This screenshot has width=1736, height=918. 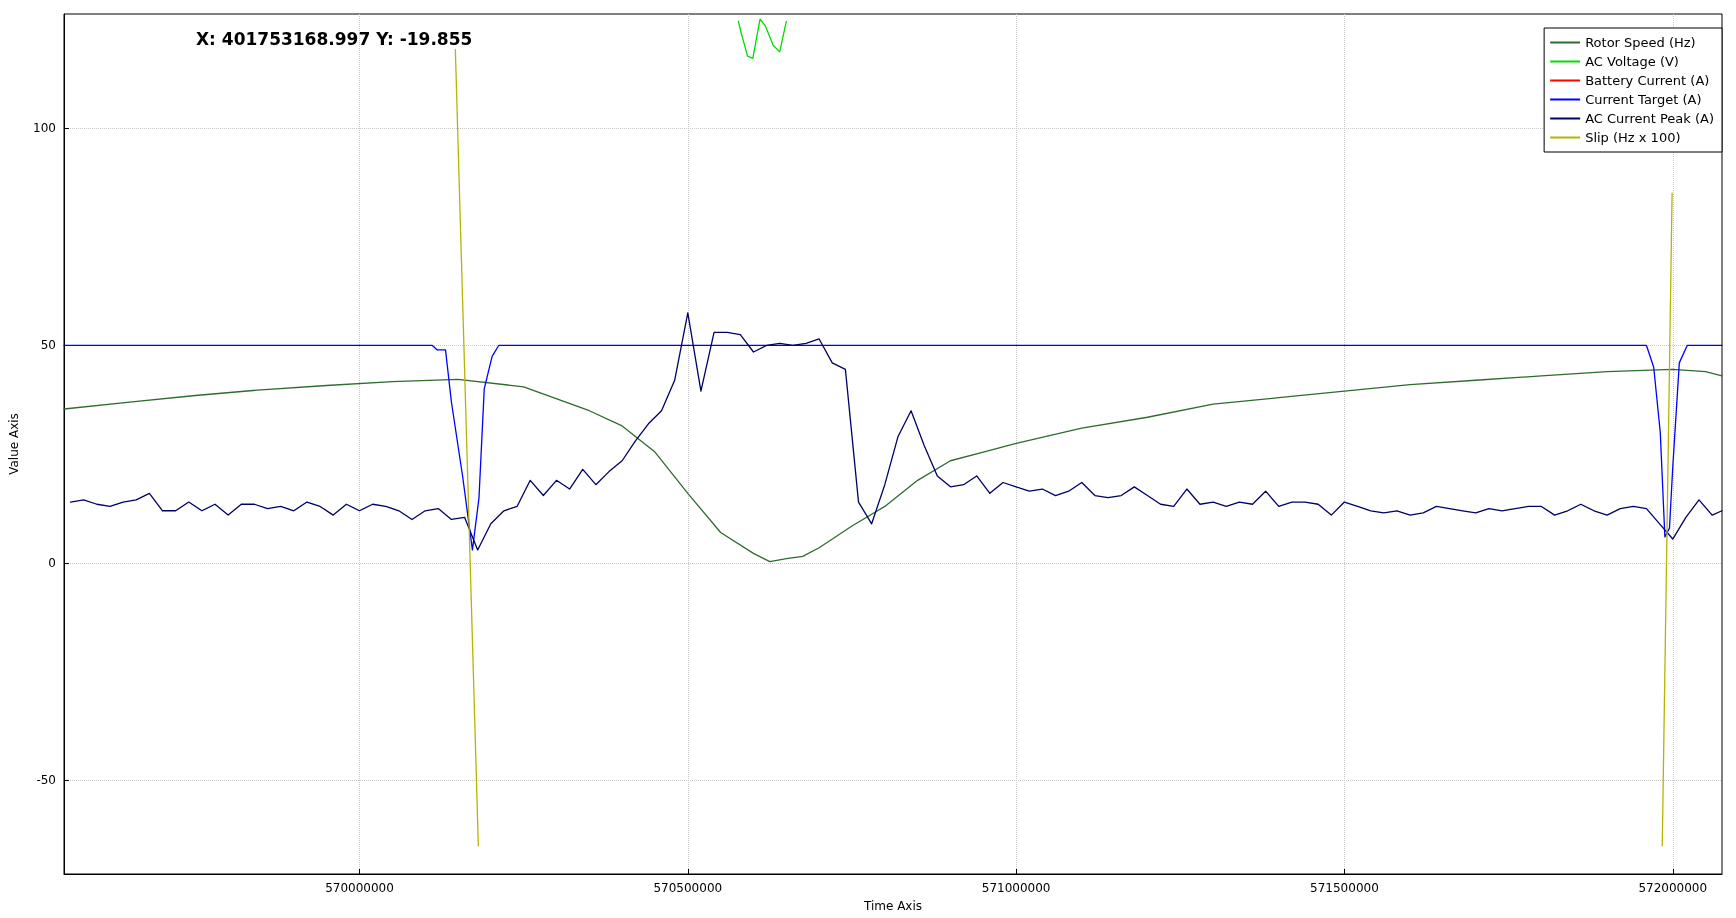 What do you see at coordinates (1344, 888) in the screenshot?
I see `x-tick-label: 571500000` at bounding box center [1344, 888].